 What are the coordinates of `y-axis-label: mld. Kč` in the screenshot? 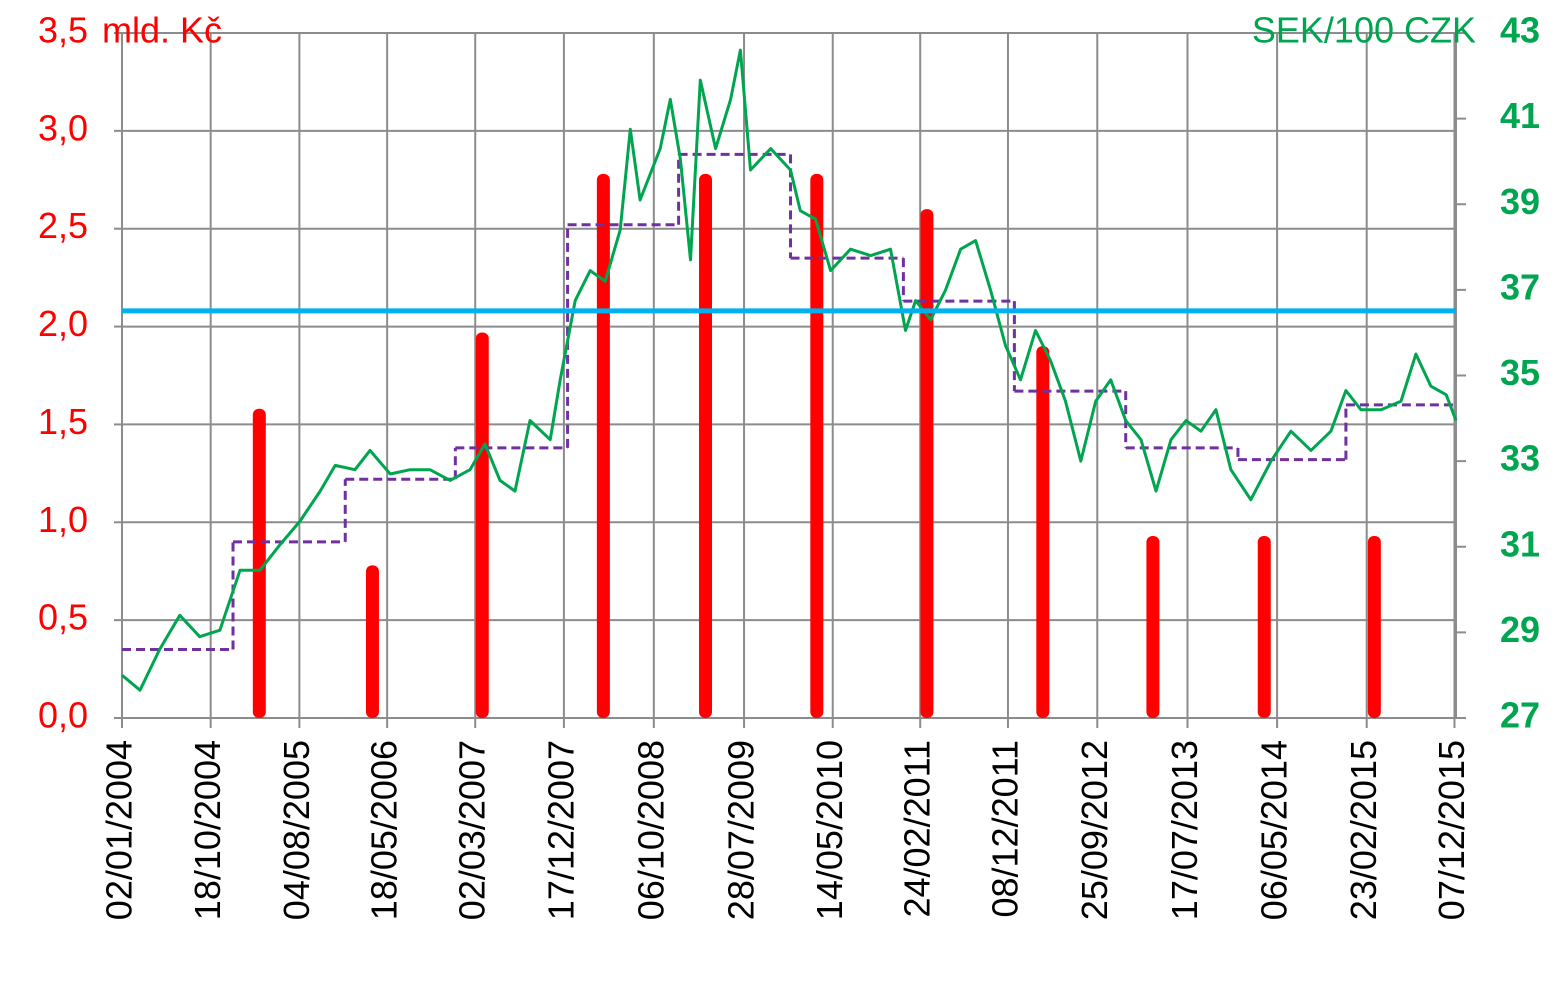 It's located at (162, 30).